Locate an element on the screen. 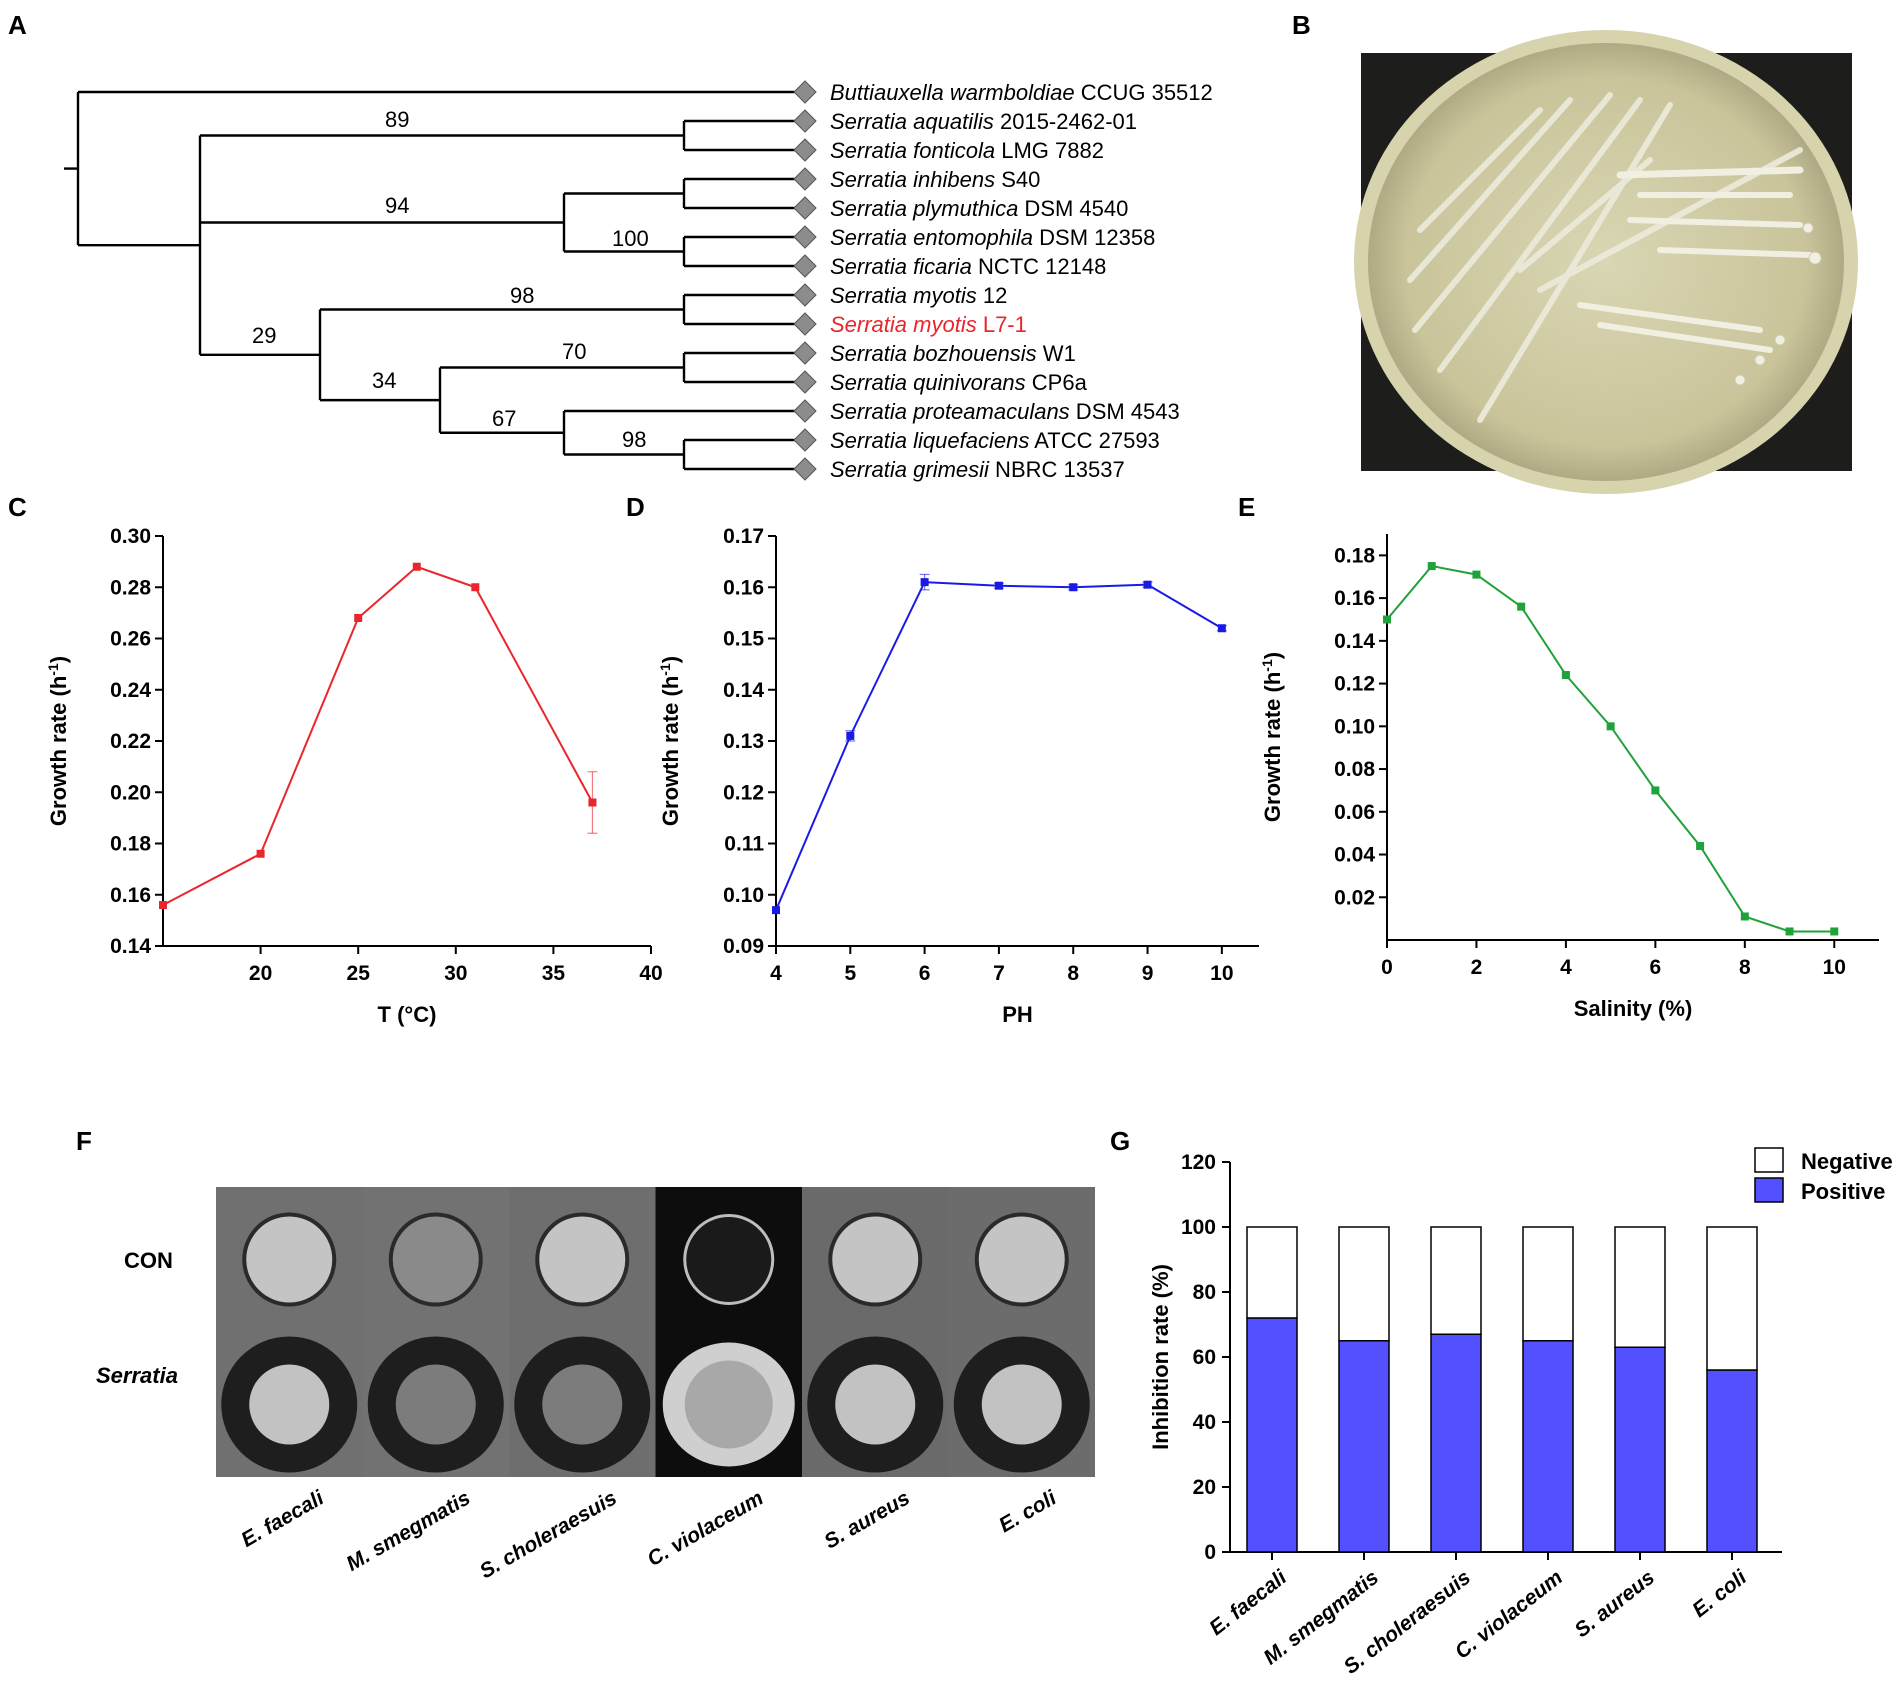 This screenshot has height=1700, width=1904. serratia-colony is located at coordinates (875, 1404).